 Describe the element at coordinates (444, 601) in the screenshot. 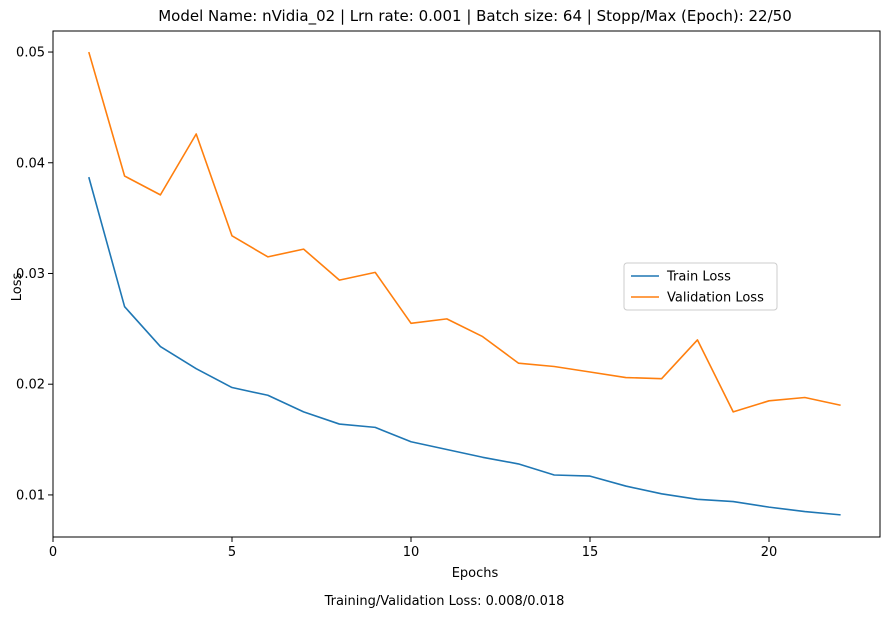

I see `loss-summary-caption: Training/Validation Loss: 0.008/0.018` at that location.